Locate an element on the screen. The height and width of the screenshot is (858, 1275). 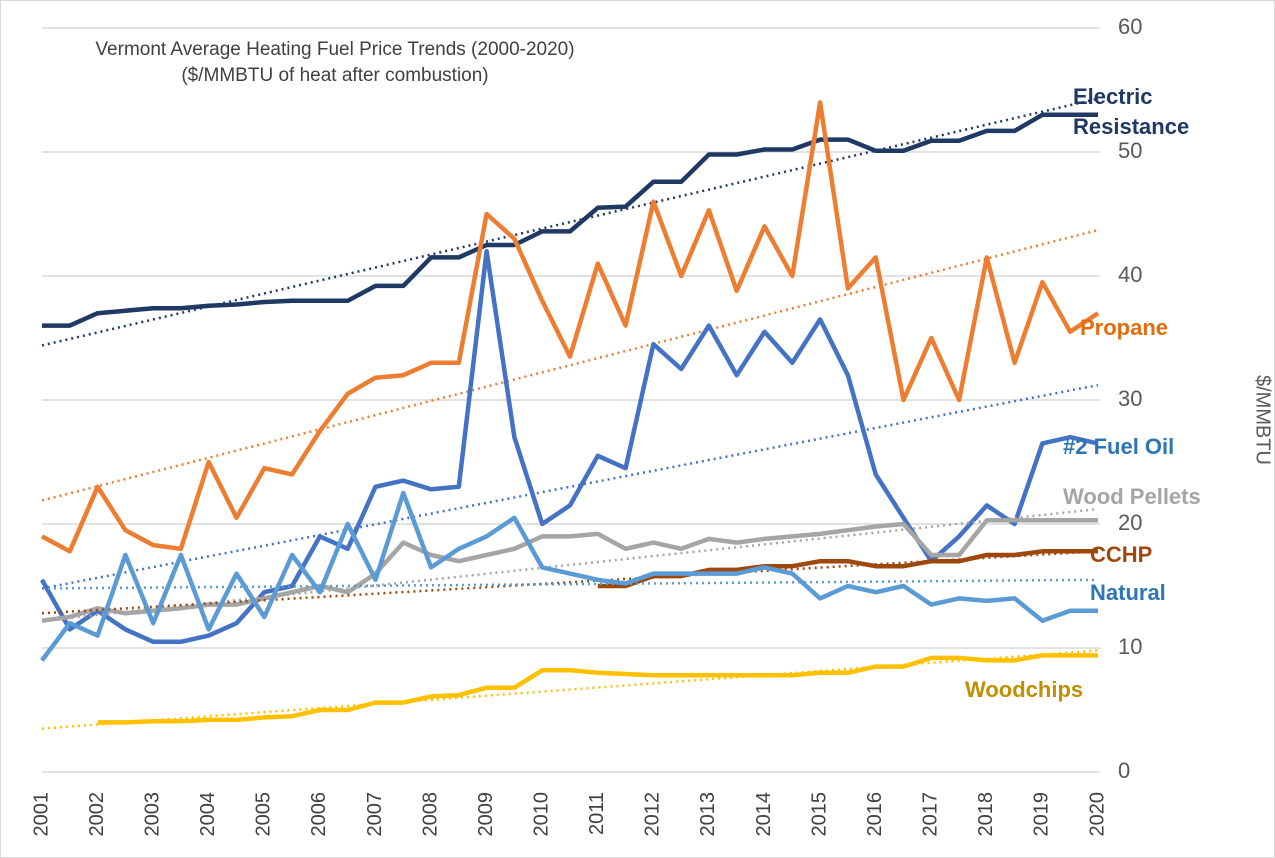
y-axis-label: $/MMBTU is located at coordinates (1263, 420).